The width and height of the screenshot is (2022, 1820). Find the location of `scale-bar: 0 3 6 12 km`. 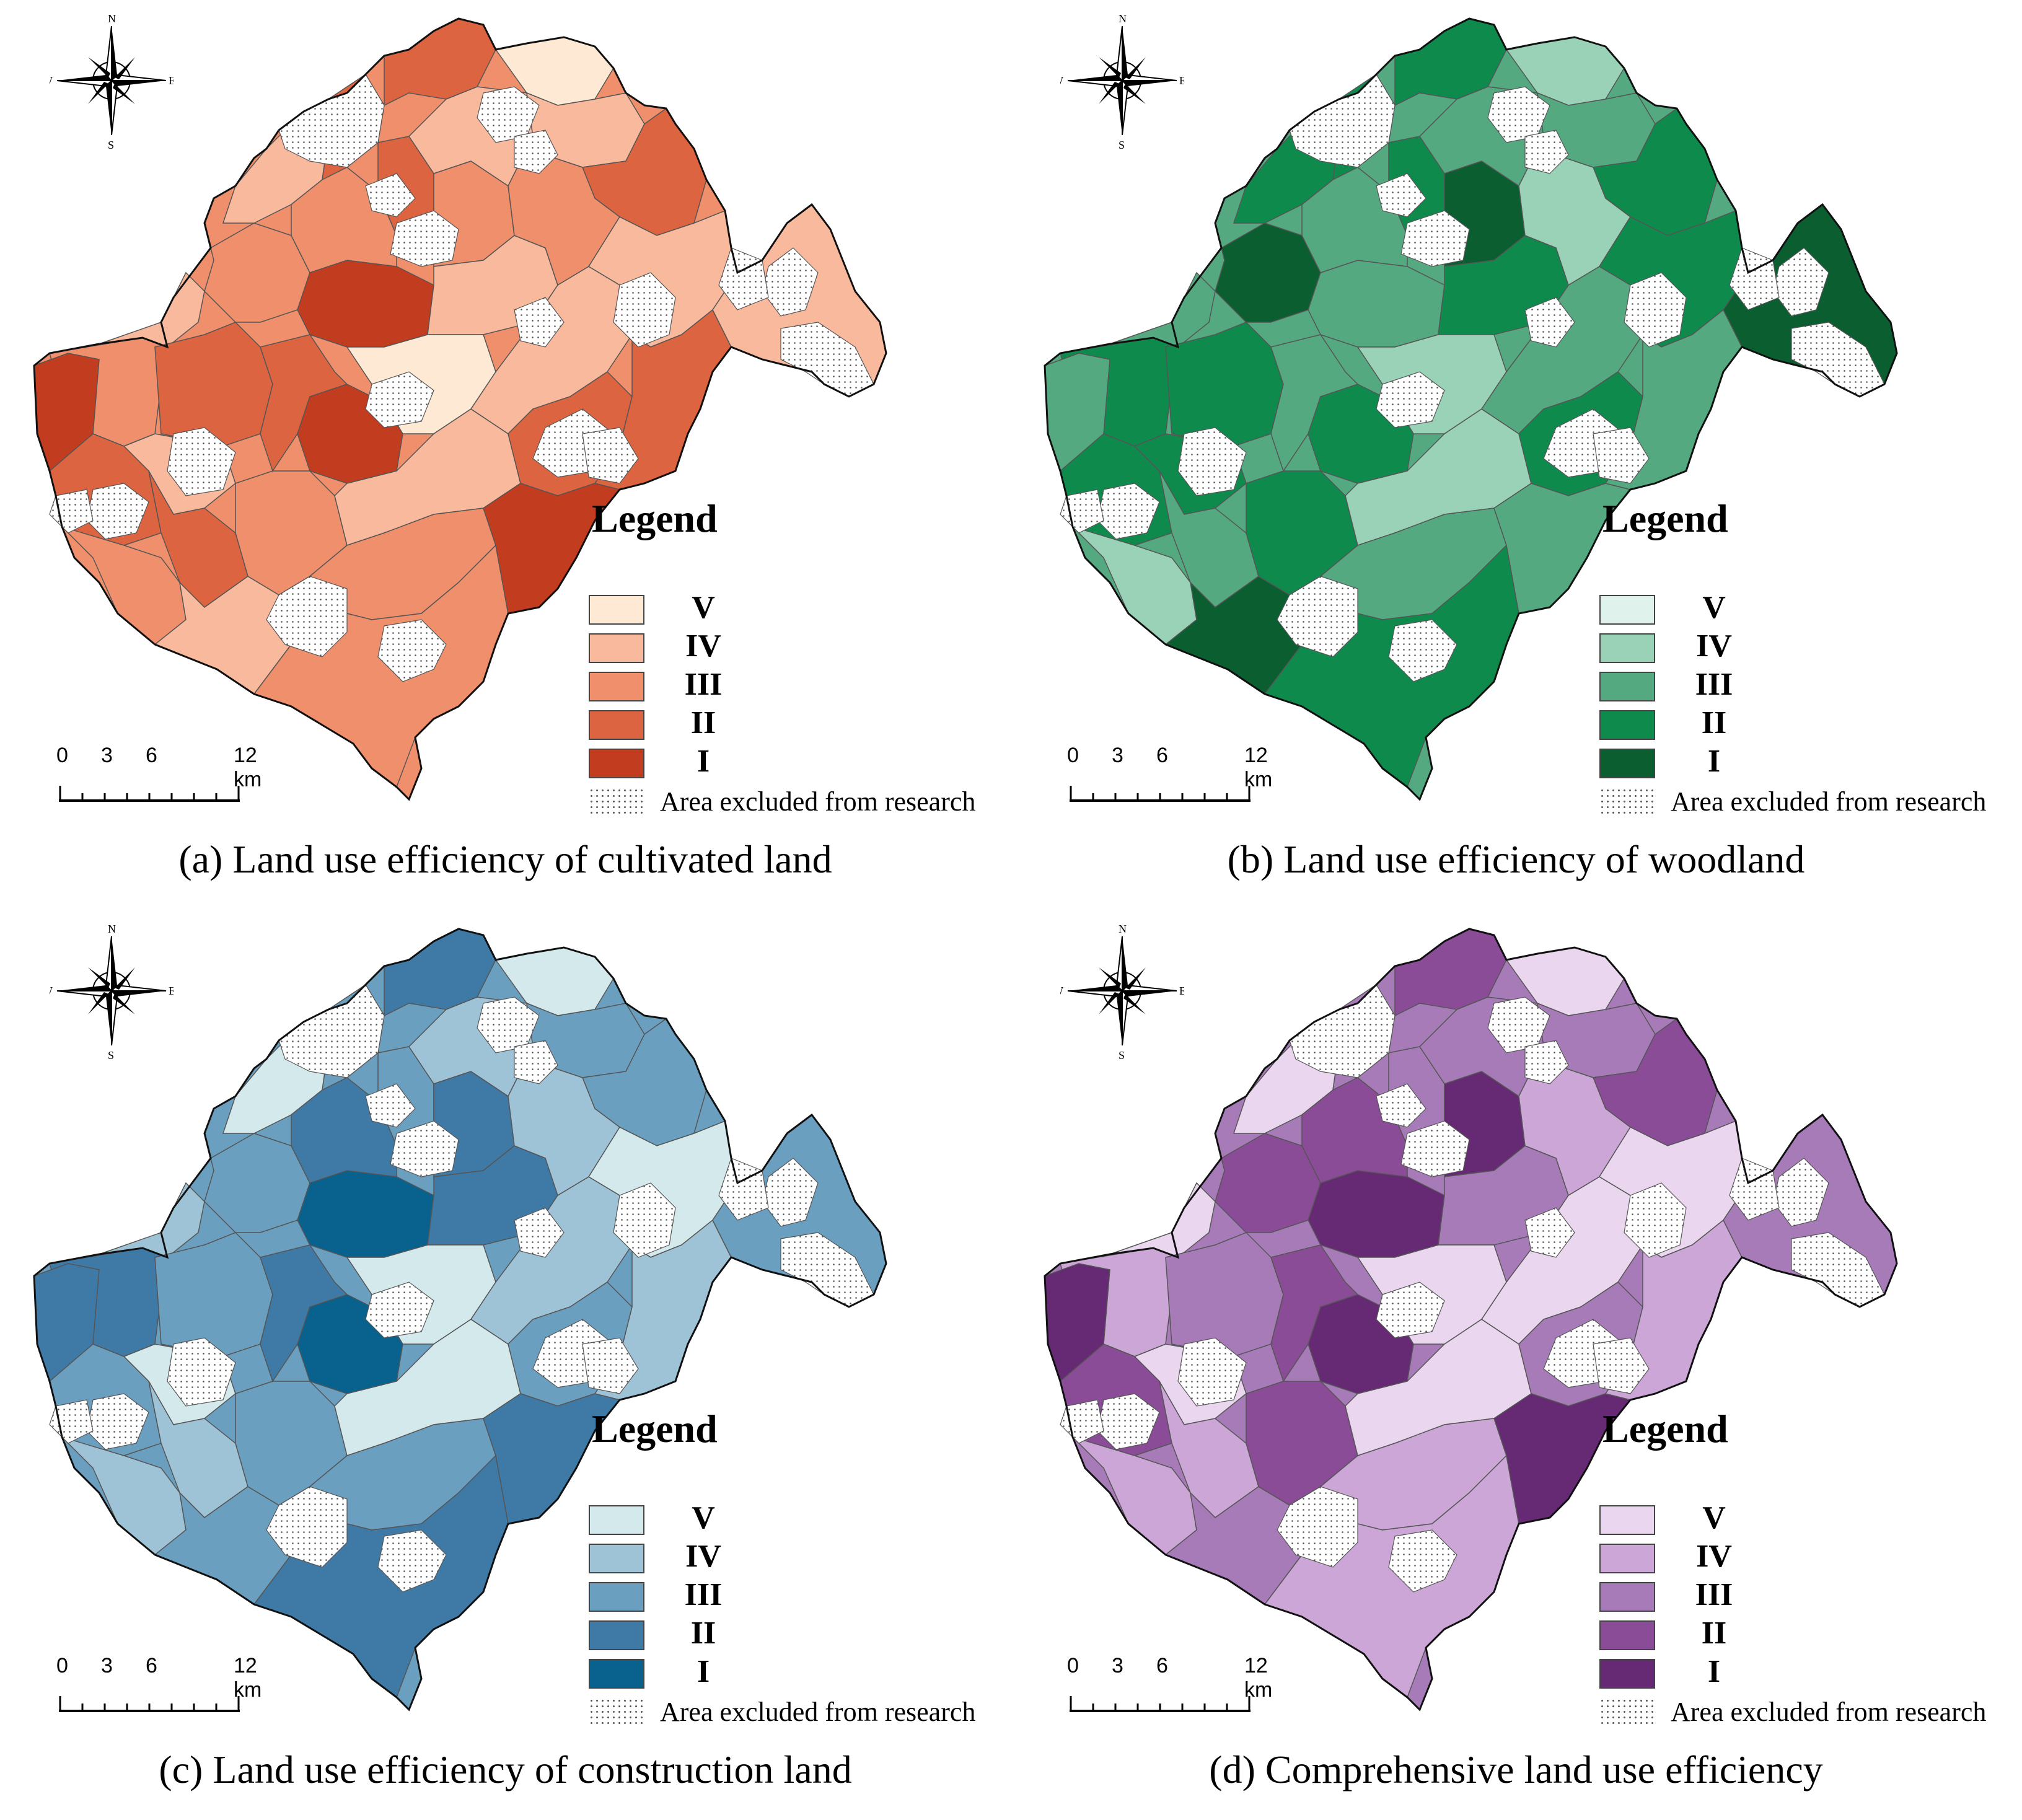

scale-bar: 0 3 6 12 km is located at coordinates (159, 1688).